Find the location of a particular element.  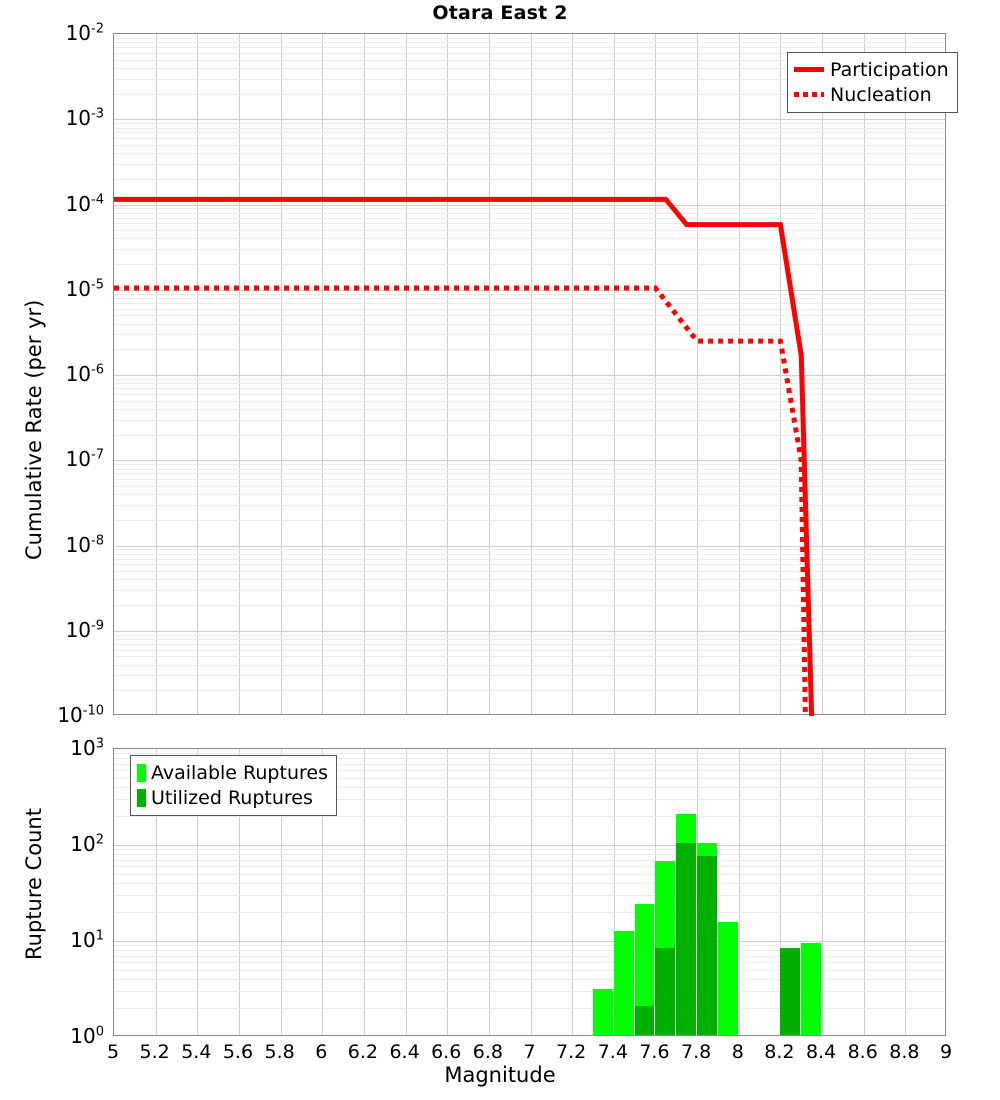

nucleation-line-icon is located at coordinates (809, 94).